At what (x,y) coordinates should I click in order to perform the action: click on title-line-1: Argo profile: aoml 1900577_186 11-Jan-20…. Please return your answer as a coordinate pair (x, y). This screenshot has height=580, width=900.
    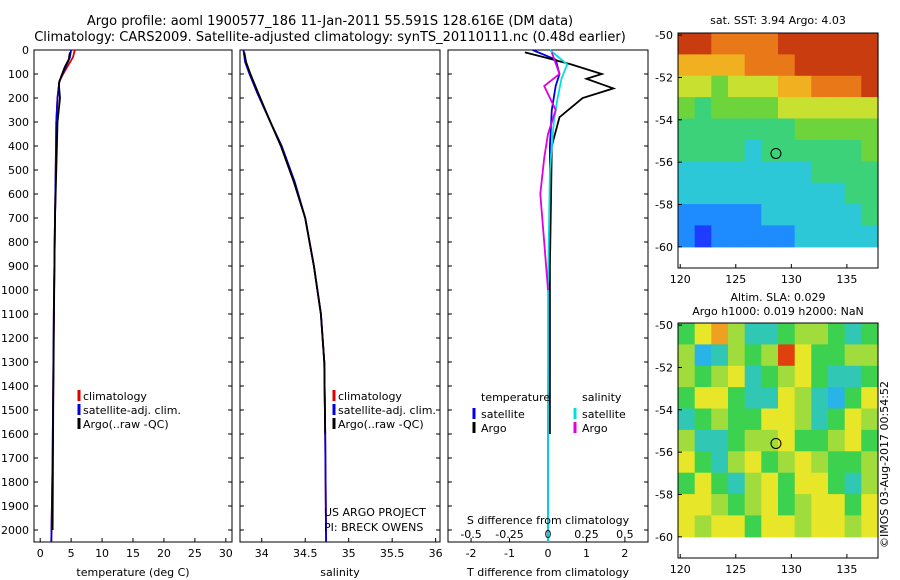
    Looking at the image, I should click on (330, 21).